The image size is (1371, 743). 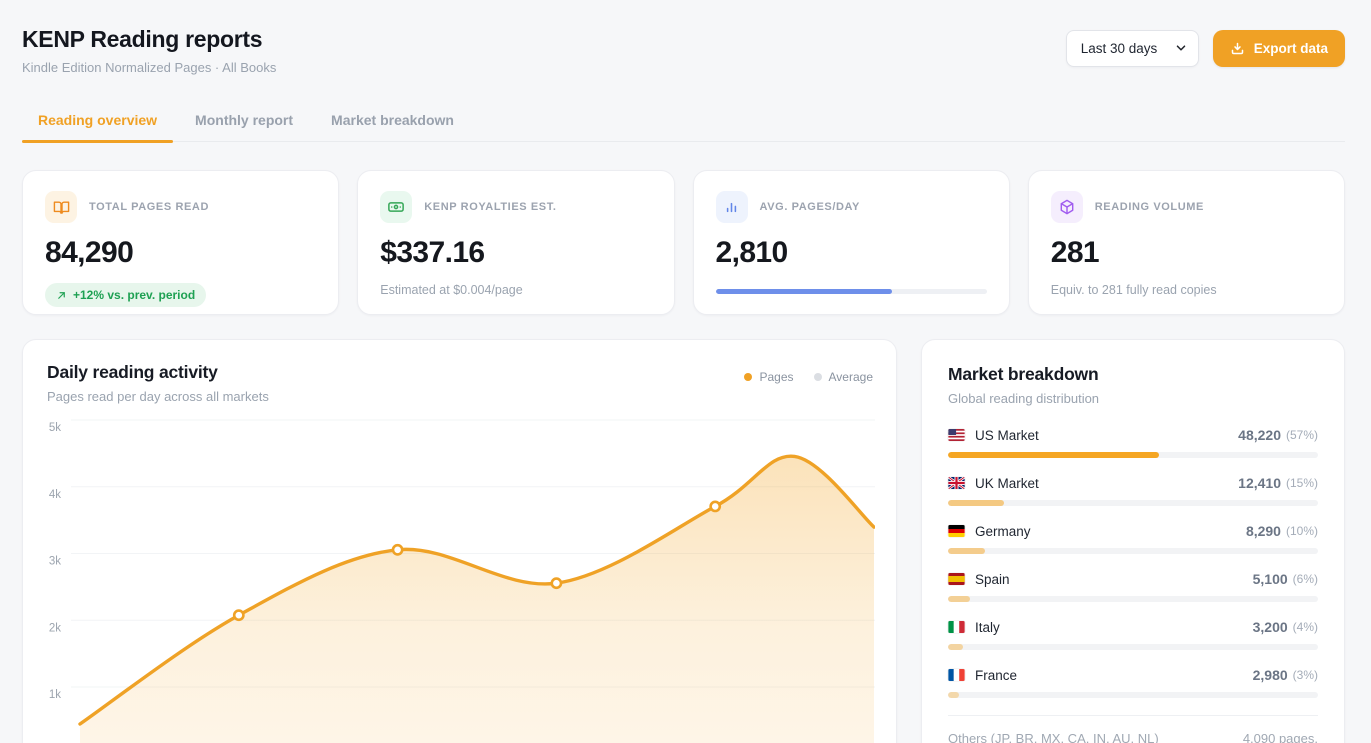 I want to click on pages-data-markers, so click(x=477, y=561).